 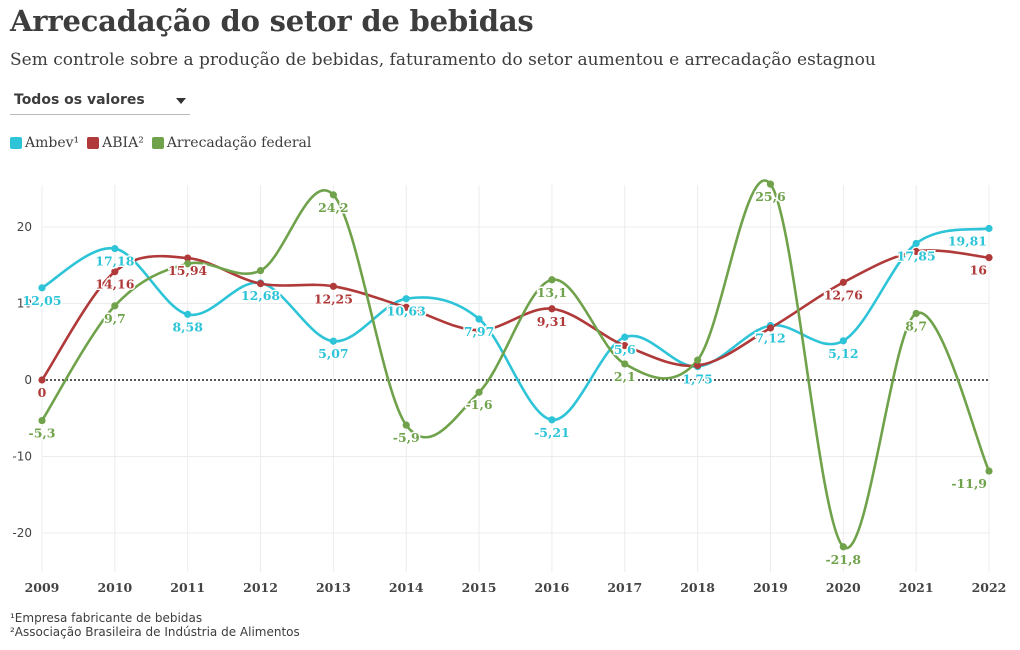 I want to click on data-label-ambev: 7,97, so click(x=479, y=331).